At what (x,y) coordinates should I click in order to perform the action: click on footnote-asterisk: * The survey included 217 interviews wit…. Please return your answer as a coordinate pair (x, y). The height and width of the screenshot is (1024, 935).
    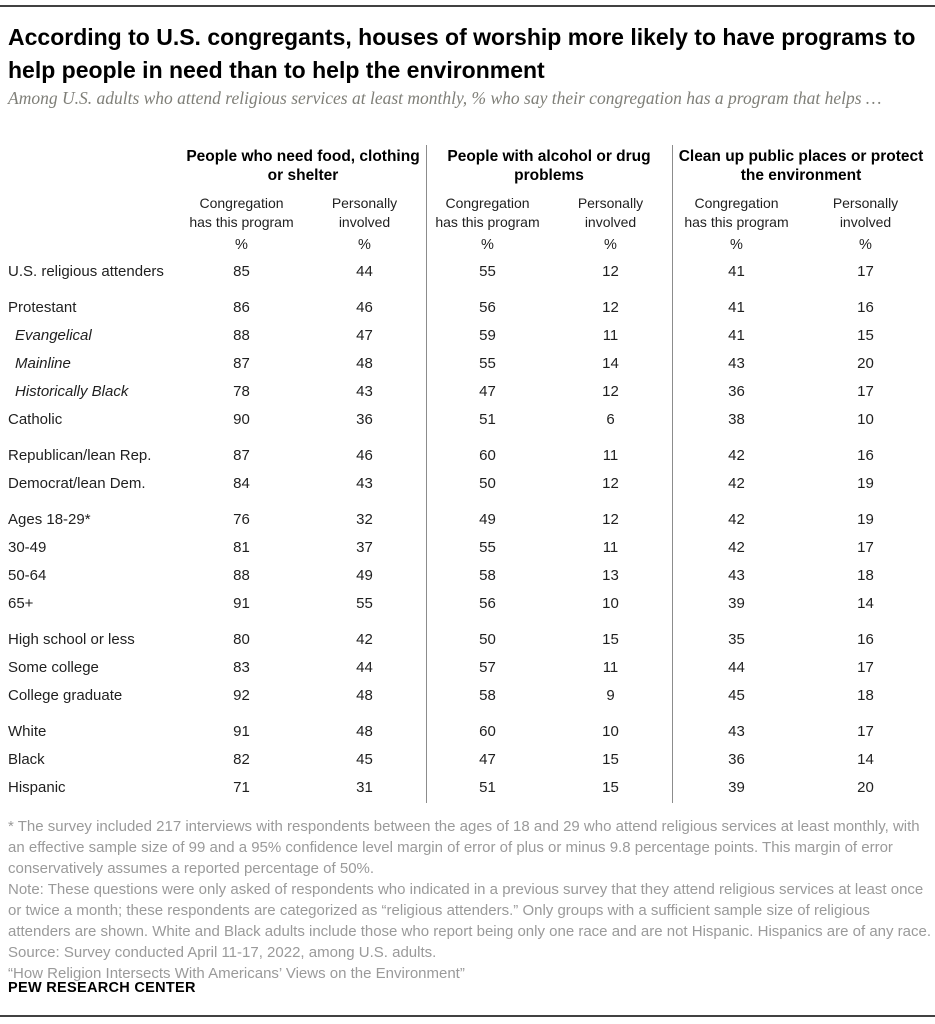
    Looking at the image, I should click on (464, 847).